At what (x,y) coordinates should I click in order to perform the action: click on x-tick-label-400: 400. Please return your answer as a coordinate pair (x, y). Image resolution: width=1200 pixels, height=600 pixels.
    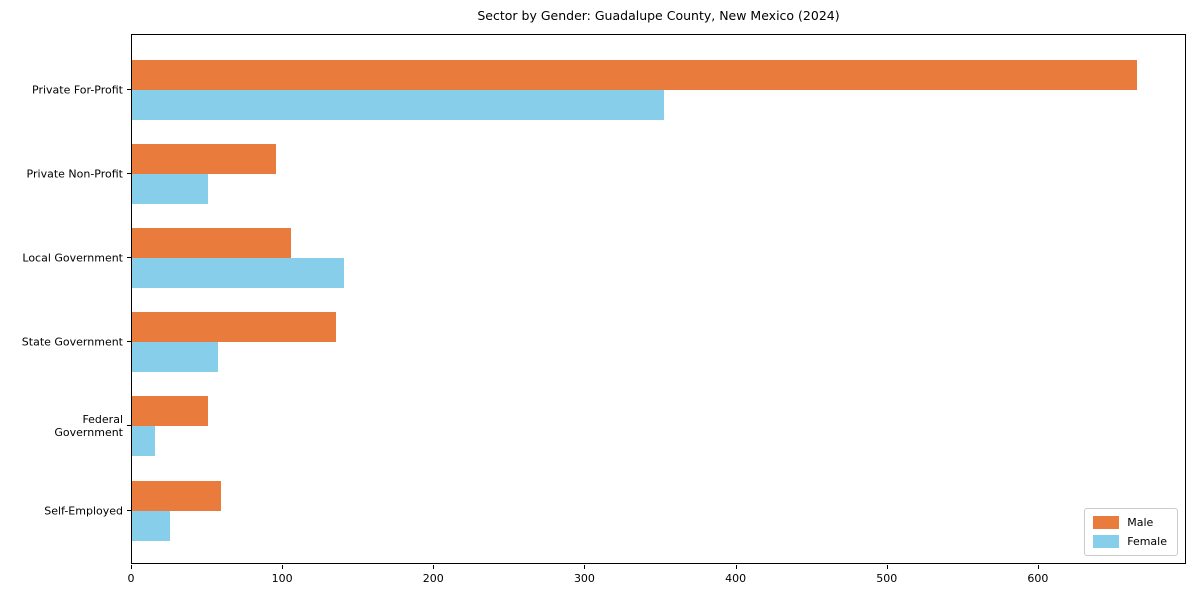
    Looking at the image, I should click on (736, 578).